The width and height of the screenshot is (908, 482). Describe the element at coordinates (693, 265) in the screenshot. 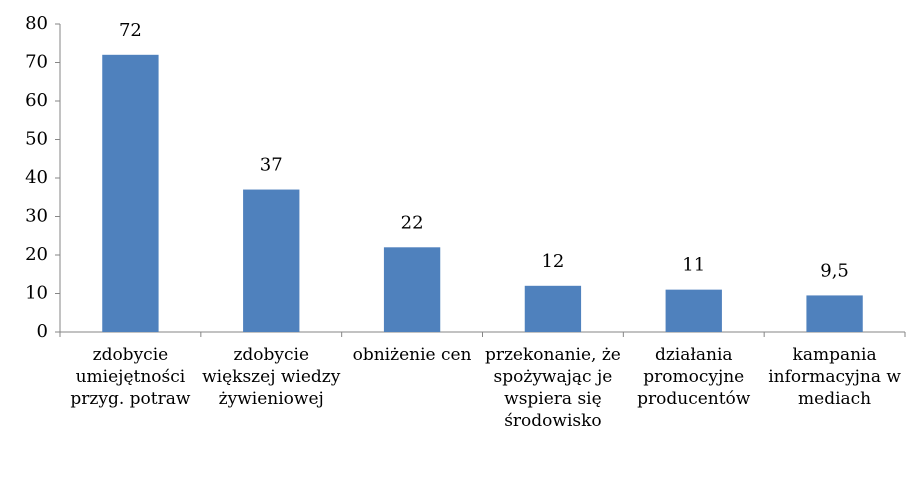

I see `data-label: 11` at that location.